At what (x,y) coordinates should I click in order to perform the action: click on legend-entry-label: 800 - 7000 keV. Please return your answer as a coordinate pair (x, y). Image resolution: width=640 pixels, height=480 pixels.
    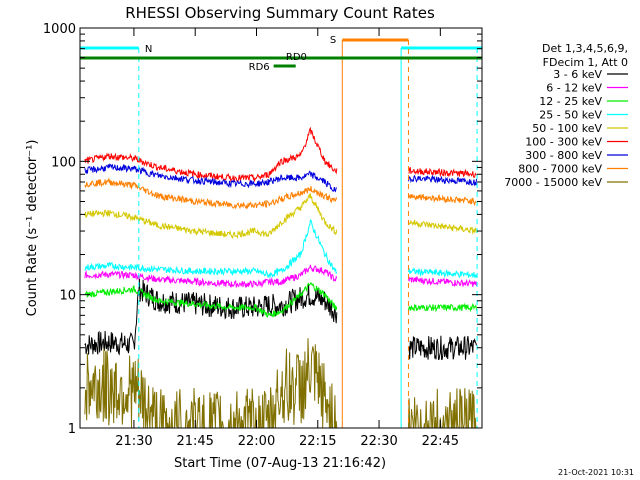
    Looking at the image, I should click on (560, 169).